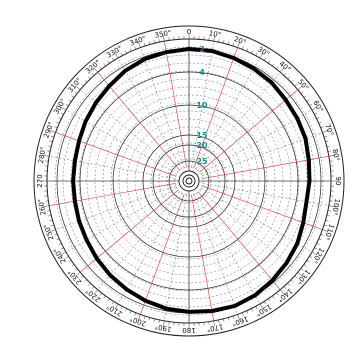 Image resolution: width=362 pixels, height=348 pixels. Describe the element at coordinates (202, 72) in the screenshot. I see `ring-label: 4` at that location.